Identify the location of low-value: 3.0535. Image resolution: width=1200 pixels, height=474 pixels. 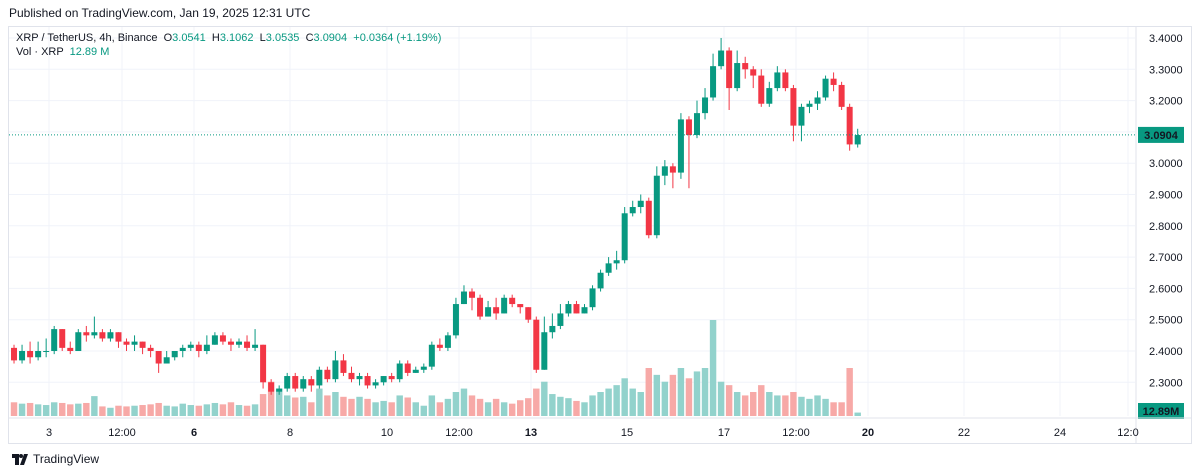
(282, 38).